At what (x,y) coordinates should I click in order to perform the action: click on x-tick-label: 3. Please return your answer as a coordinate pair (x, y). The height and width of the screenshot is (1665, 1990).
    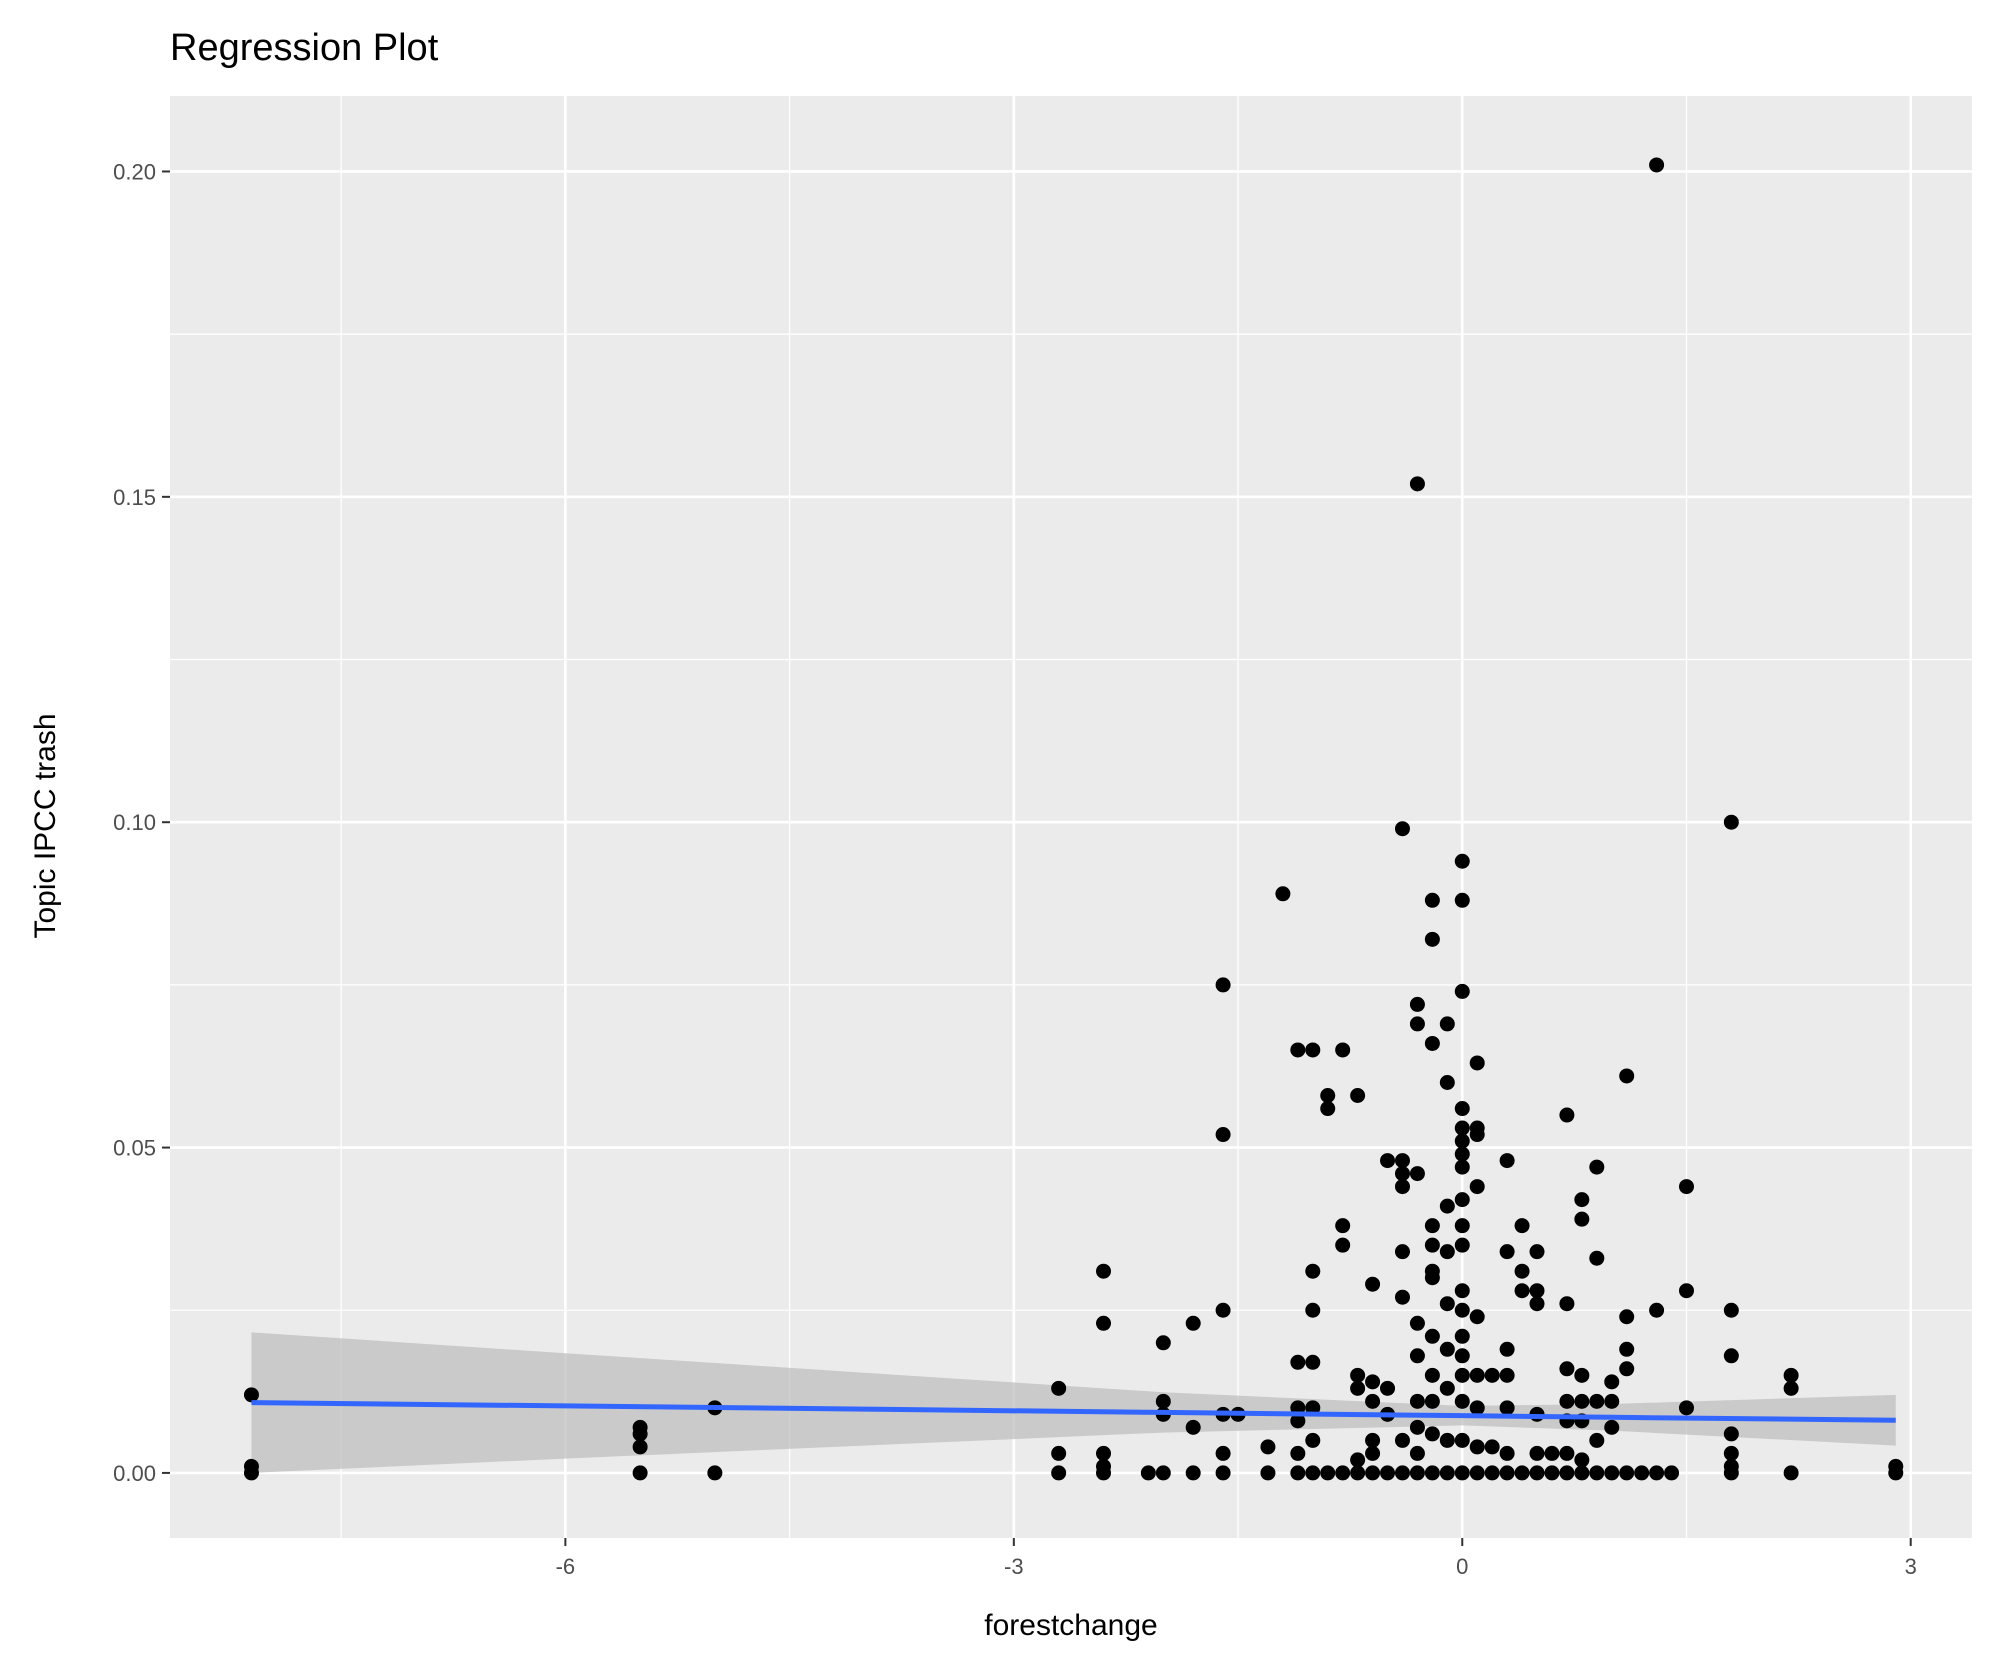
    Looking at the image, I should click on (1911, 1566).